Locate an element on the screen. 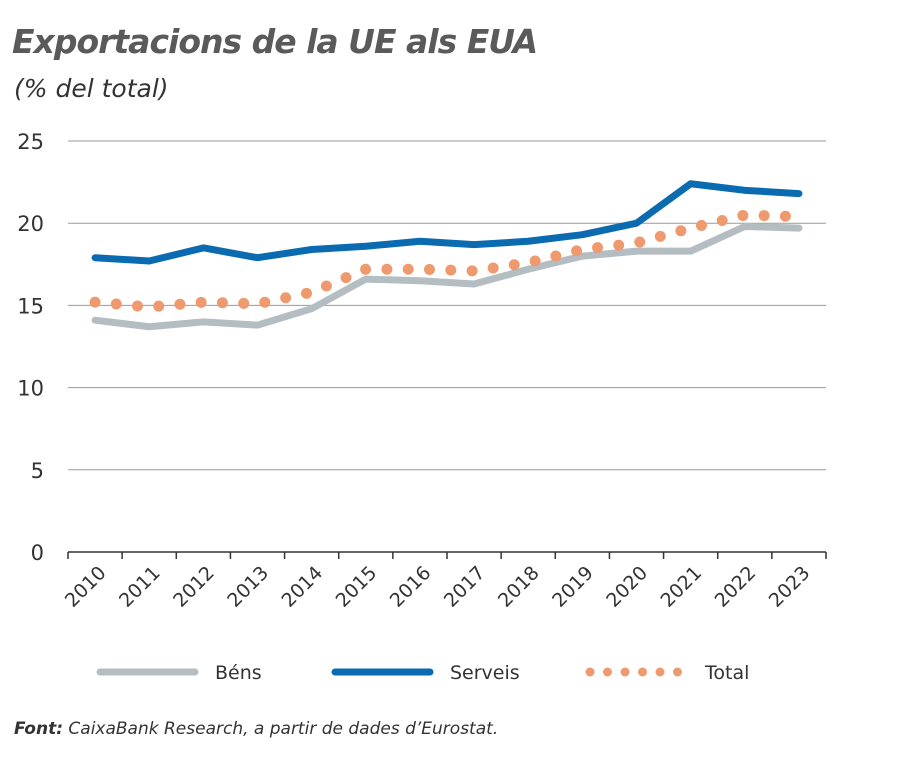  x-tick-label: 2012 is located at coordinates (194, 587).